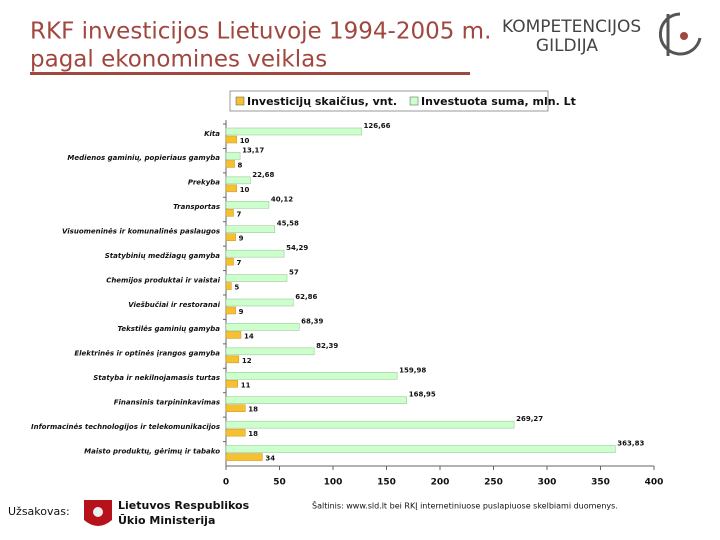  Describe the element at coordinates (288, 224) in the screenshot. I see `value-label: 45,58` at that location.